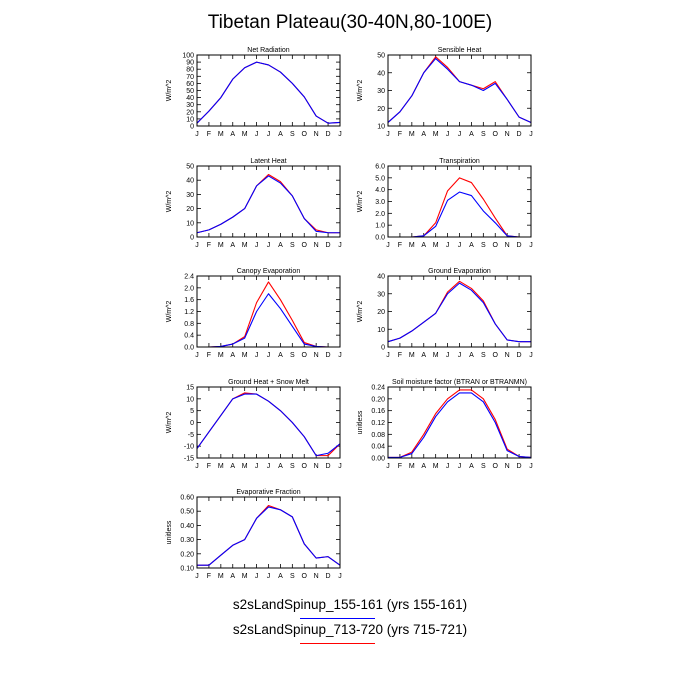 The width and height of the screenshot is (700, 700). I want to click on y-tick-label: -15, so click(189, 459).